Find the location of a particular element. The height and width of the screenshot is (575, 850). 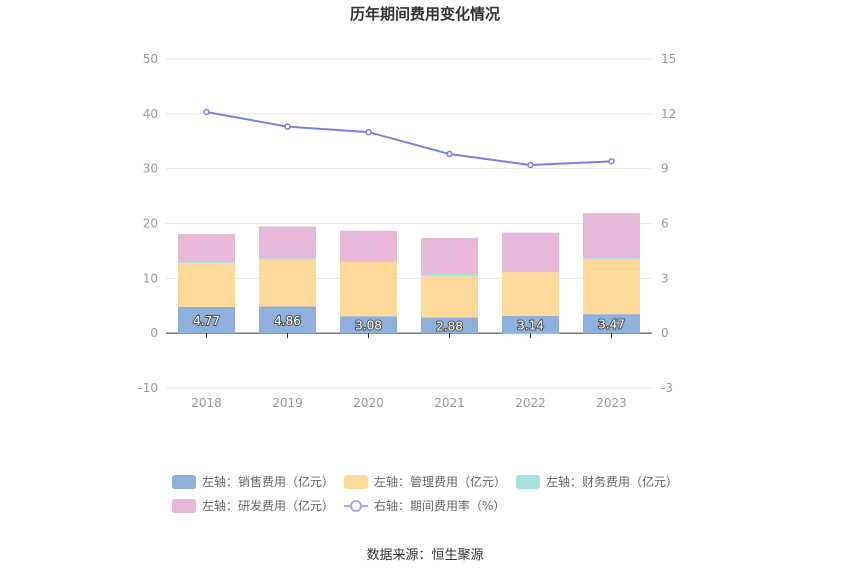

right-tick-label: 0 is located at coordinates (665, 333).